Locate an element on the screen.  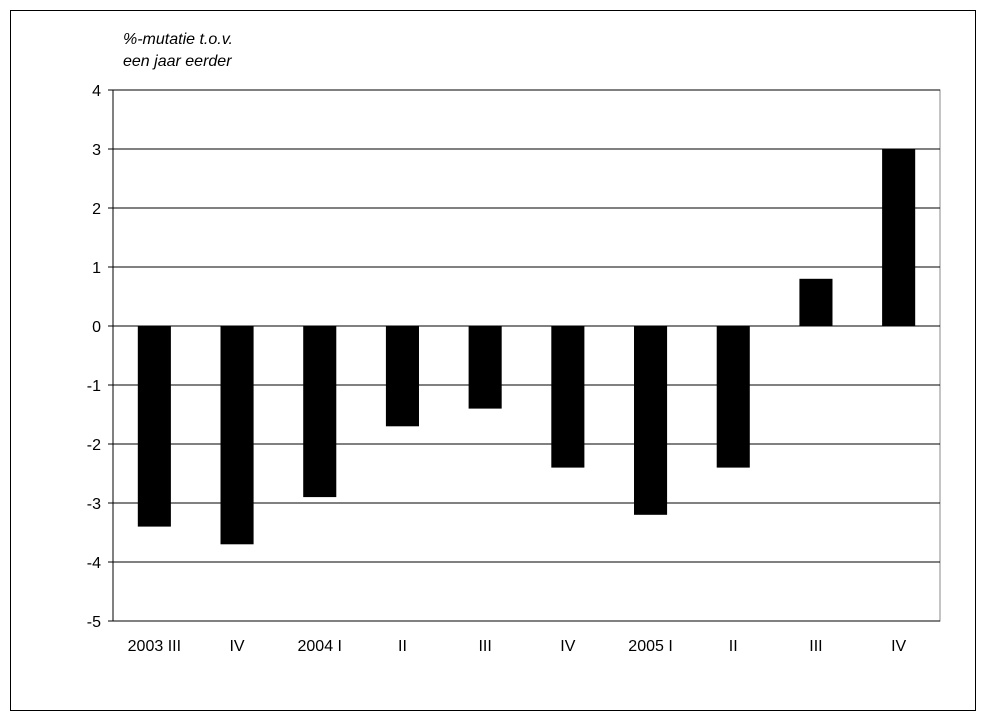
y-tick-label: -4 is located at coordinates (94, 563).